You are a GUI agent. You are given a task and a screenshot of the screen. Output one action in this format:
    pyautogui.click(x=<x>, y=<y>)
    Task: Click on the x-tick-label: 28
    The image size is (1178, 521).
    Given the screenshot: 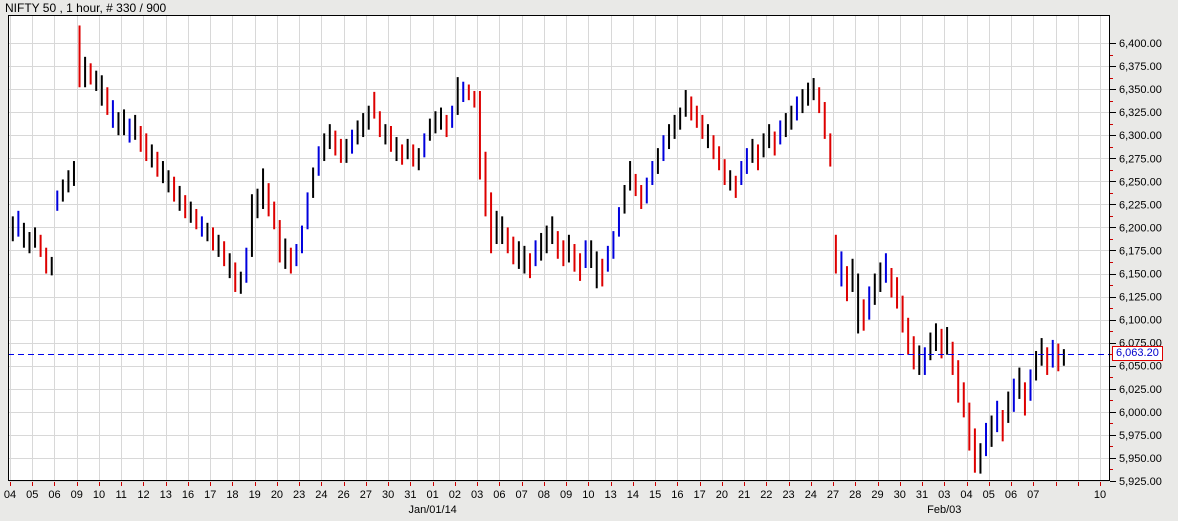 What is the action you would take?
    pyautogui.click(x=855, y=495)
    